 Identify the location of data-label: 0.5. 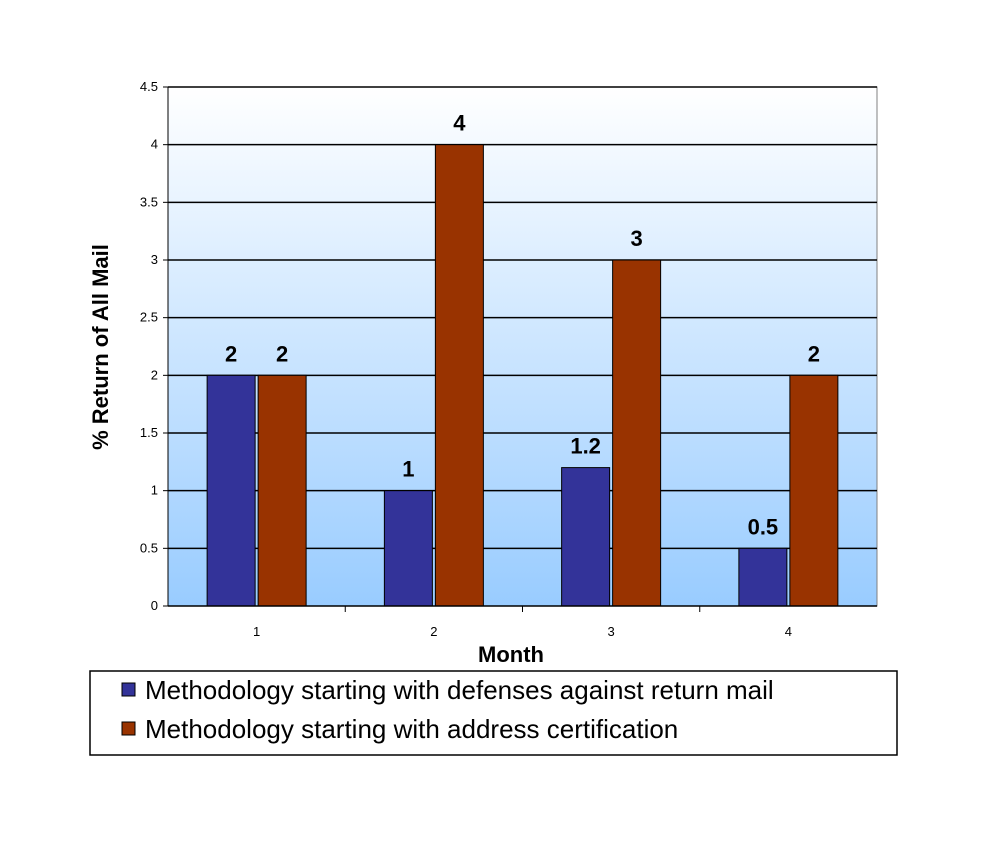
(763, 526).